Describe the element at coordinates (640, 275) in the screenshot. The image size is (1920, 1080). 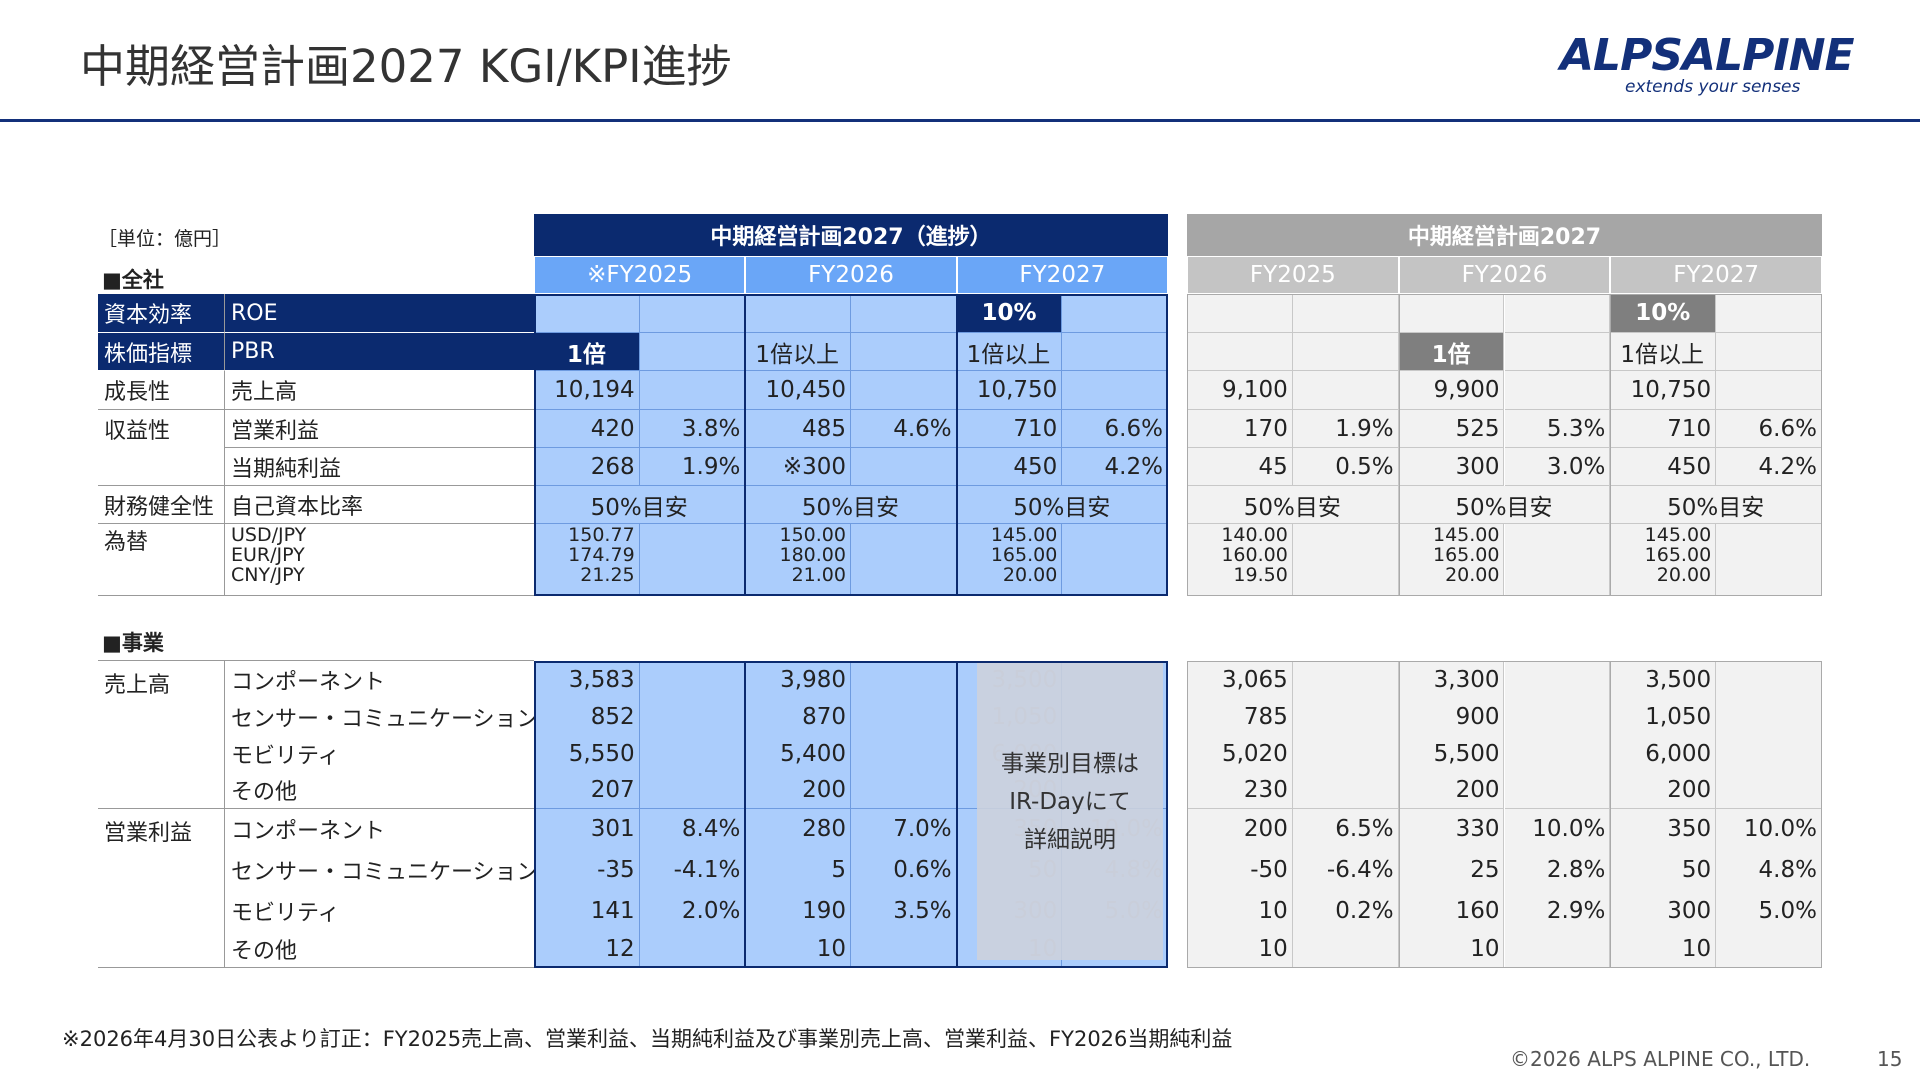
I see `year-header: ※FY2025` at that location.